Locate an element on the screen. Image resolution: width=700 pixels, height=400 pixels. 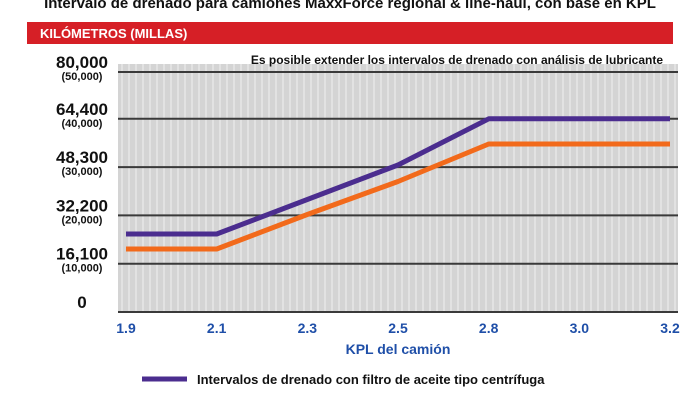
units-band-label: KILÓMETROS (MILLAS) is located at coordinates (113, 33).